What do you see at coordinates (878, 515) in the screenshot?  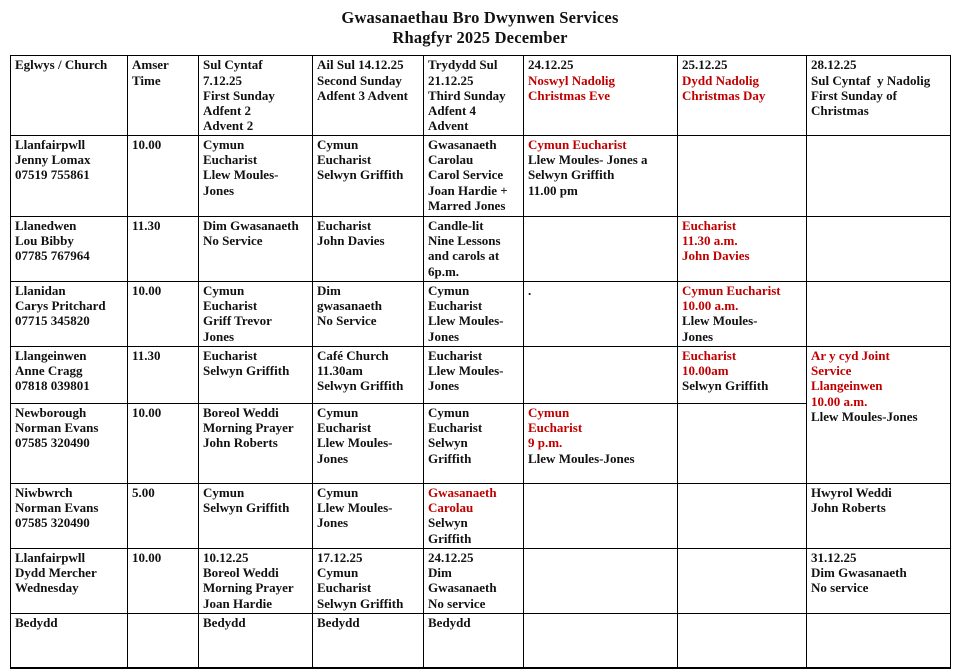 I see `cell-niwbwrch-8: Hwyrol Weddi John Roberts` at bounding box center [878, 515].